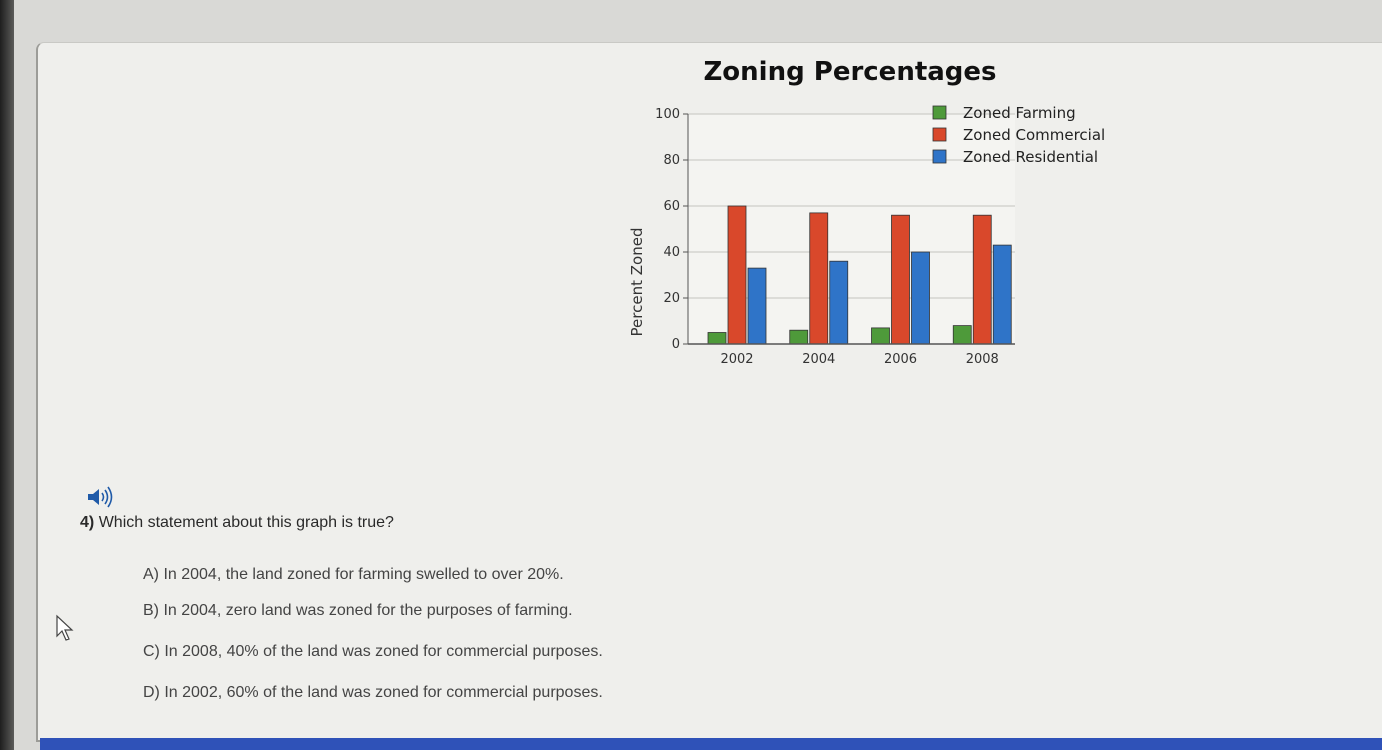 This screenshot has width=1382, height=750. I want to click on screen-edge, so click(7, 375).